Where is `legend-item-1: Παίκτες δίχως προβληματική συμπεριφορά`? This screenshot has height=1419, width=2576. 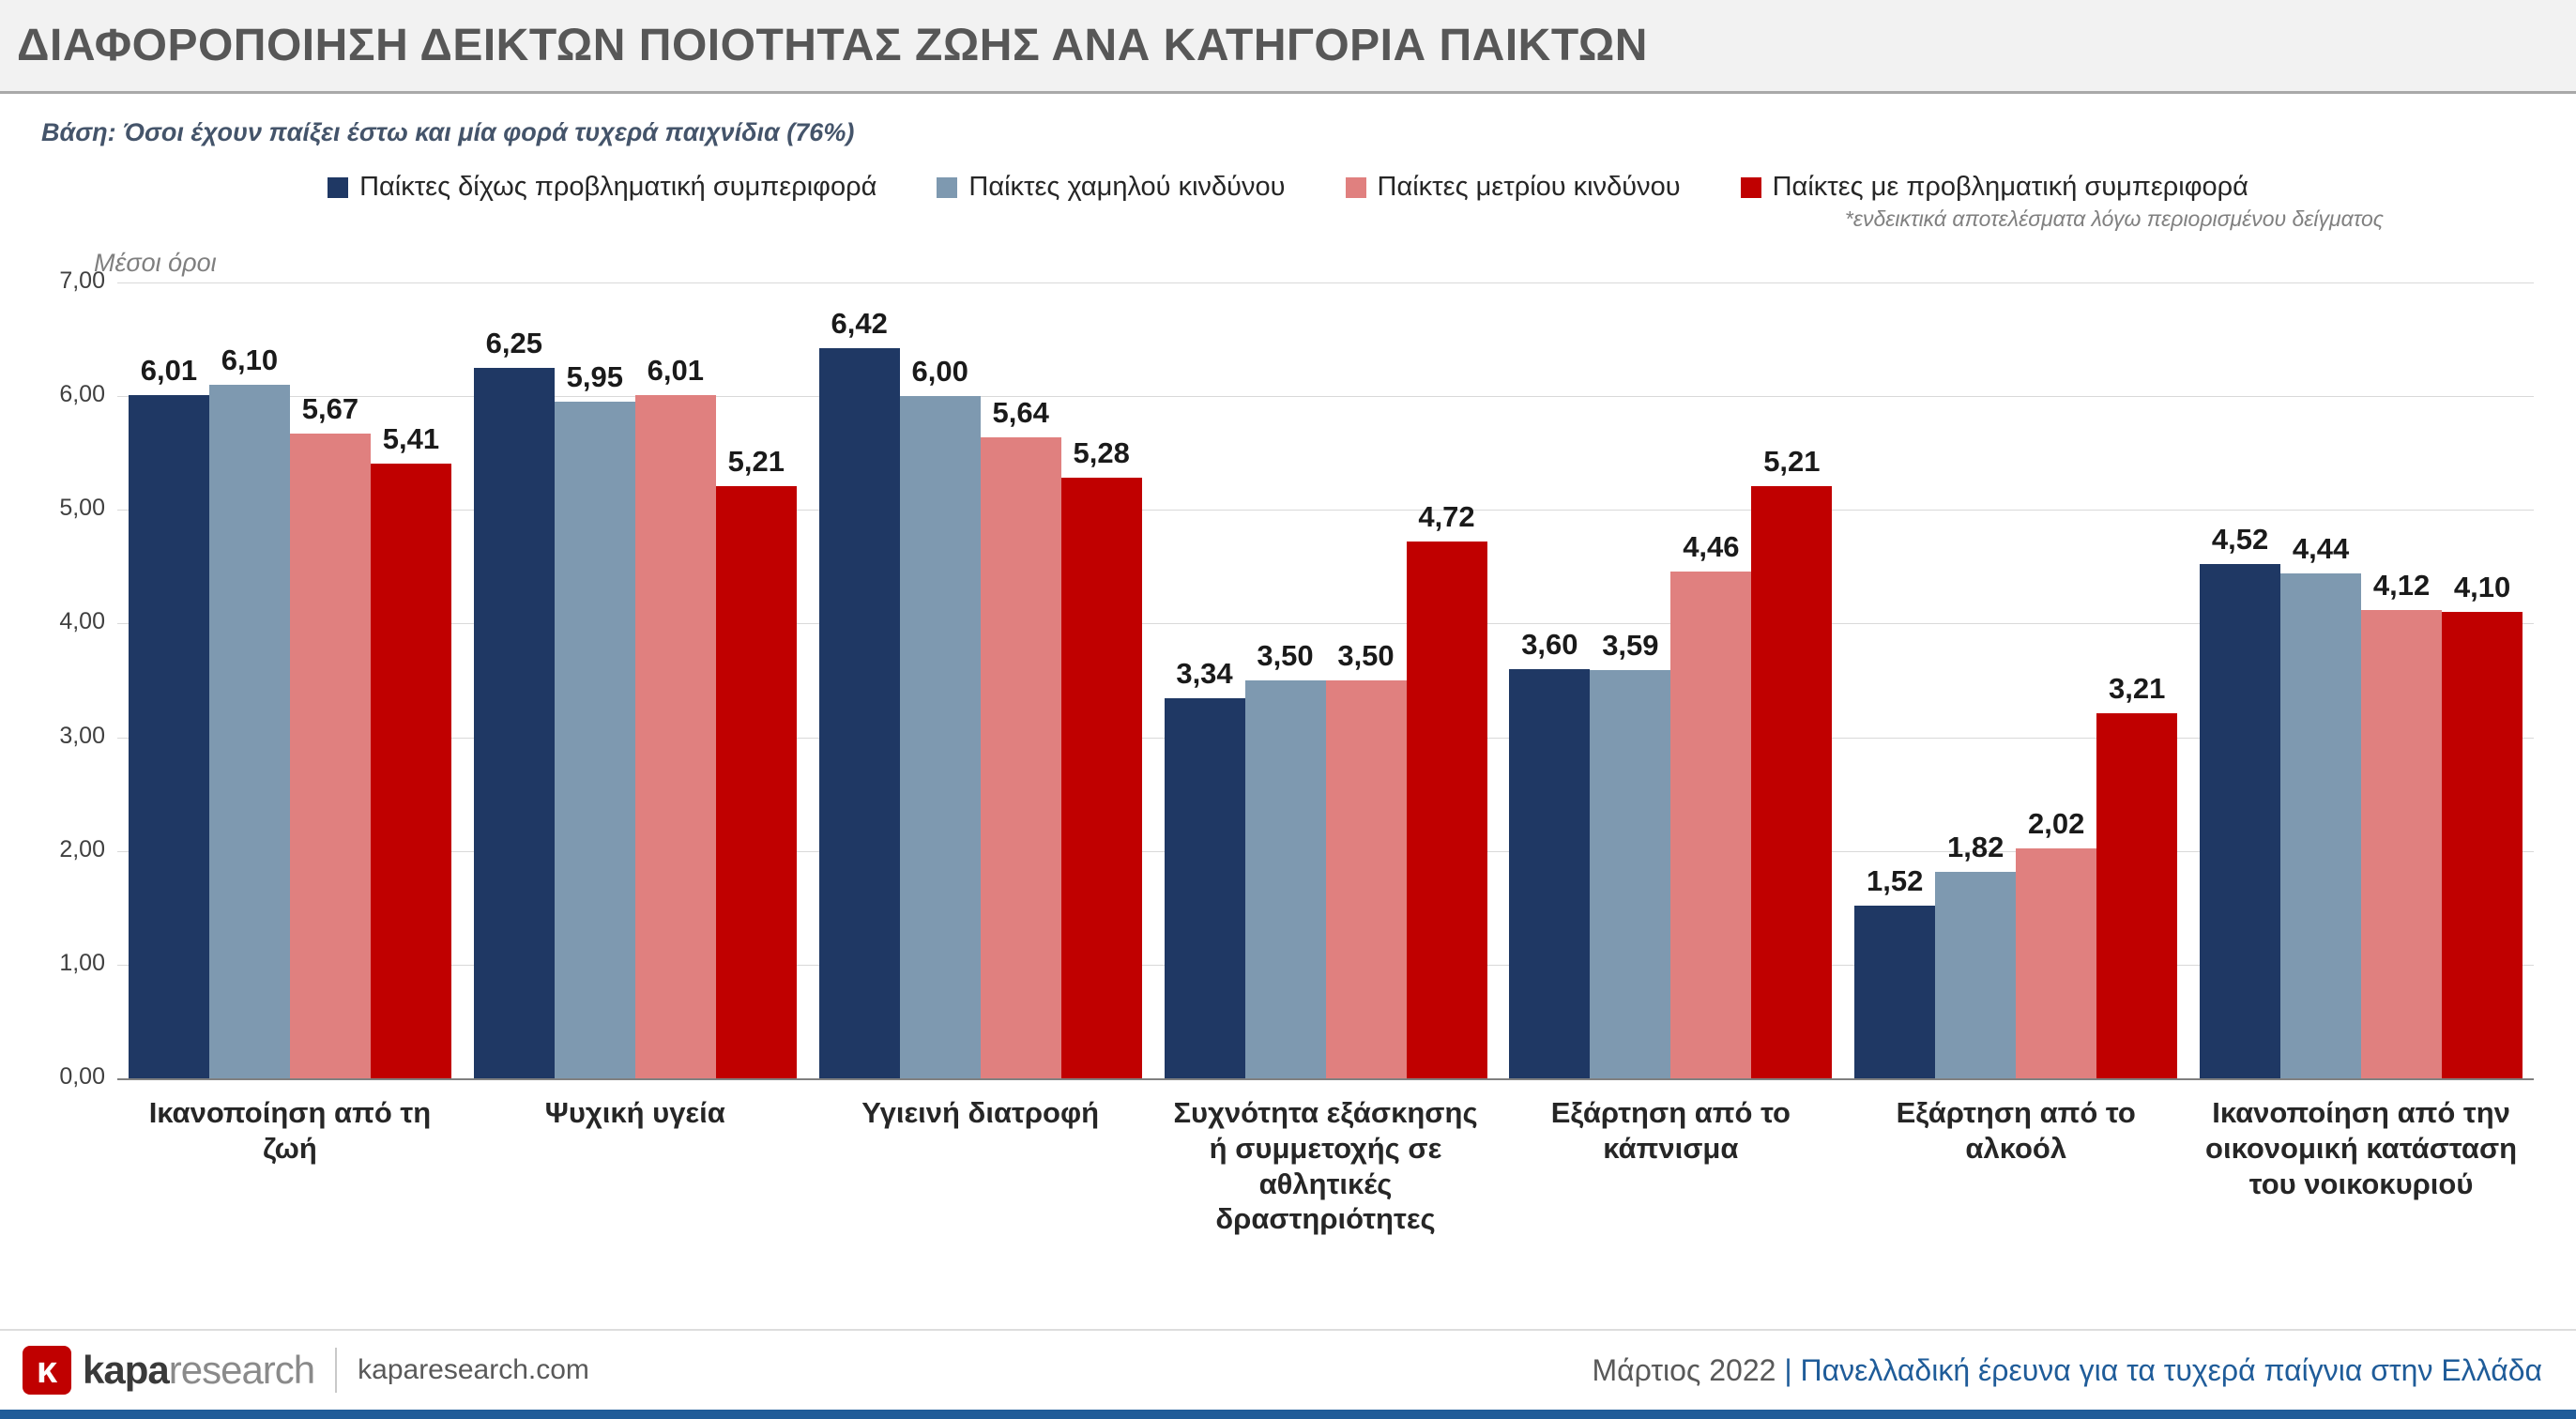 legend-item-1: Παίκτες δίχως προβληματική συμπεριφορά is located at coordinates (602, 187).